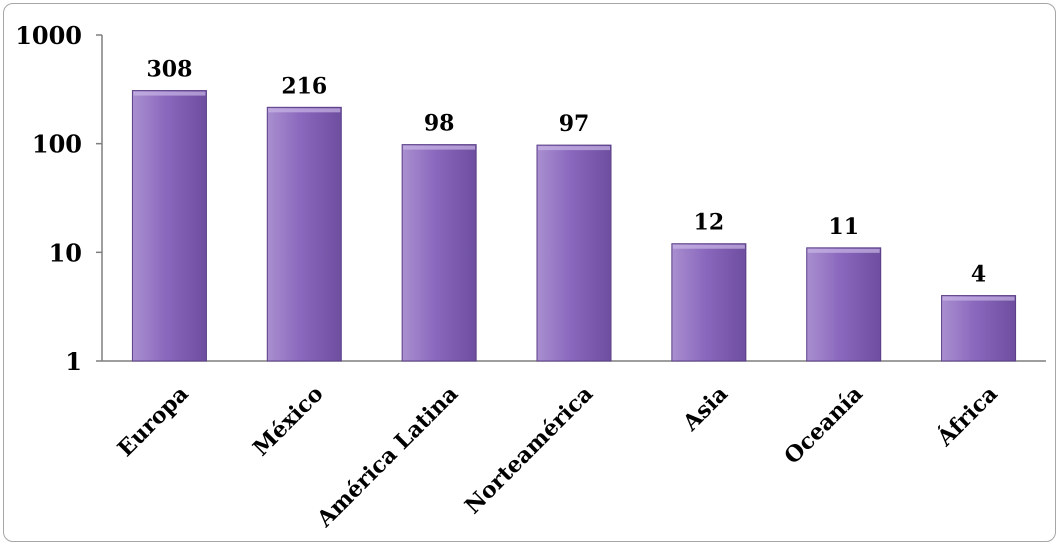 This screenshot has width=1063, height=547. What do you see at coordinates (288, 421) in the screenshot?
I see `category-label: México` at bounding box center [288, 421].